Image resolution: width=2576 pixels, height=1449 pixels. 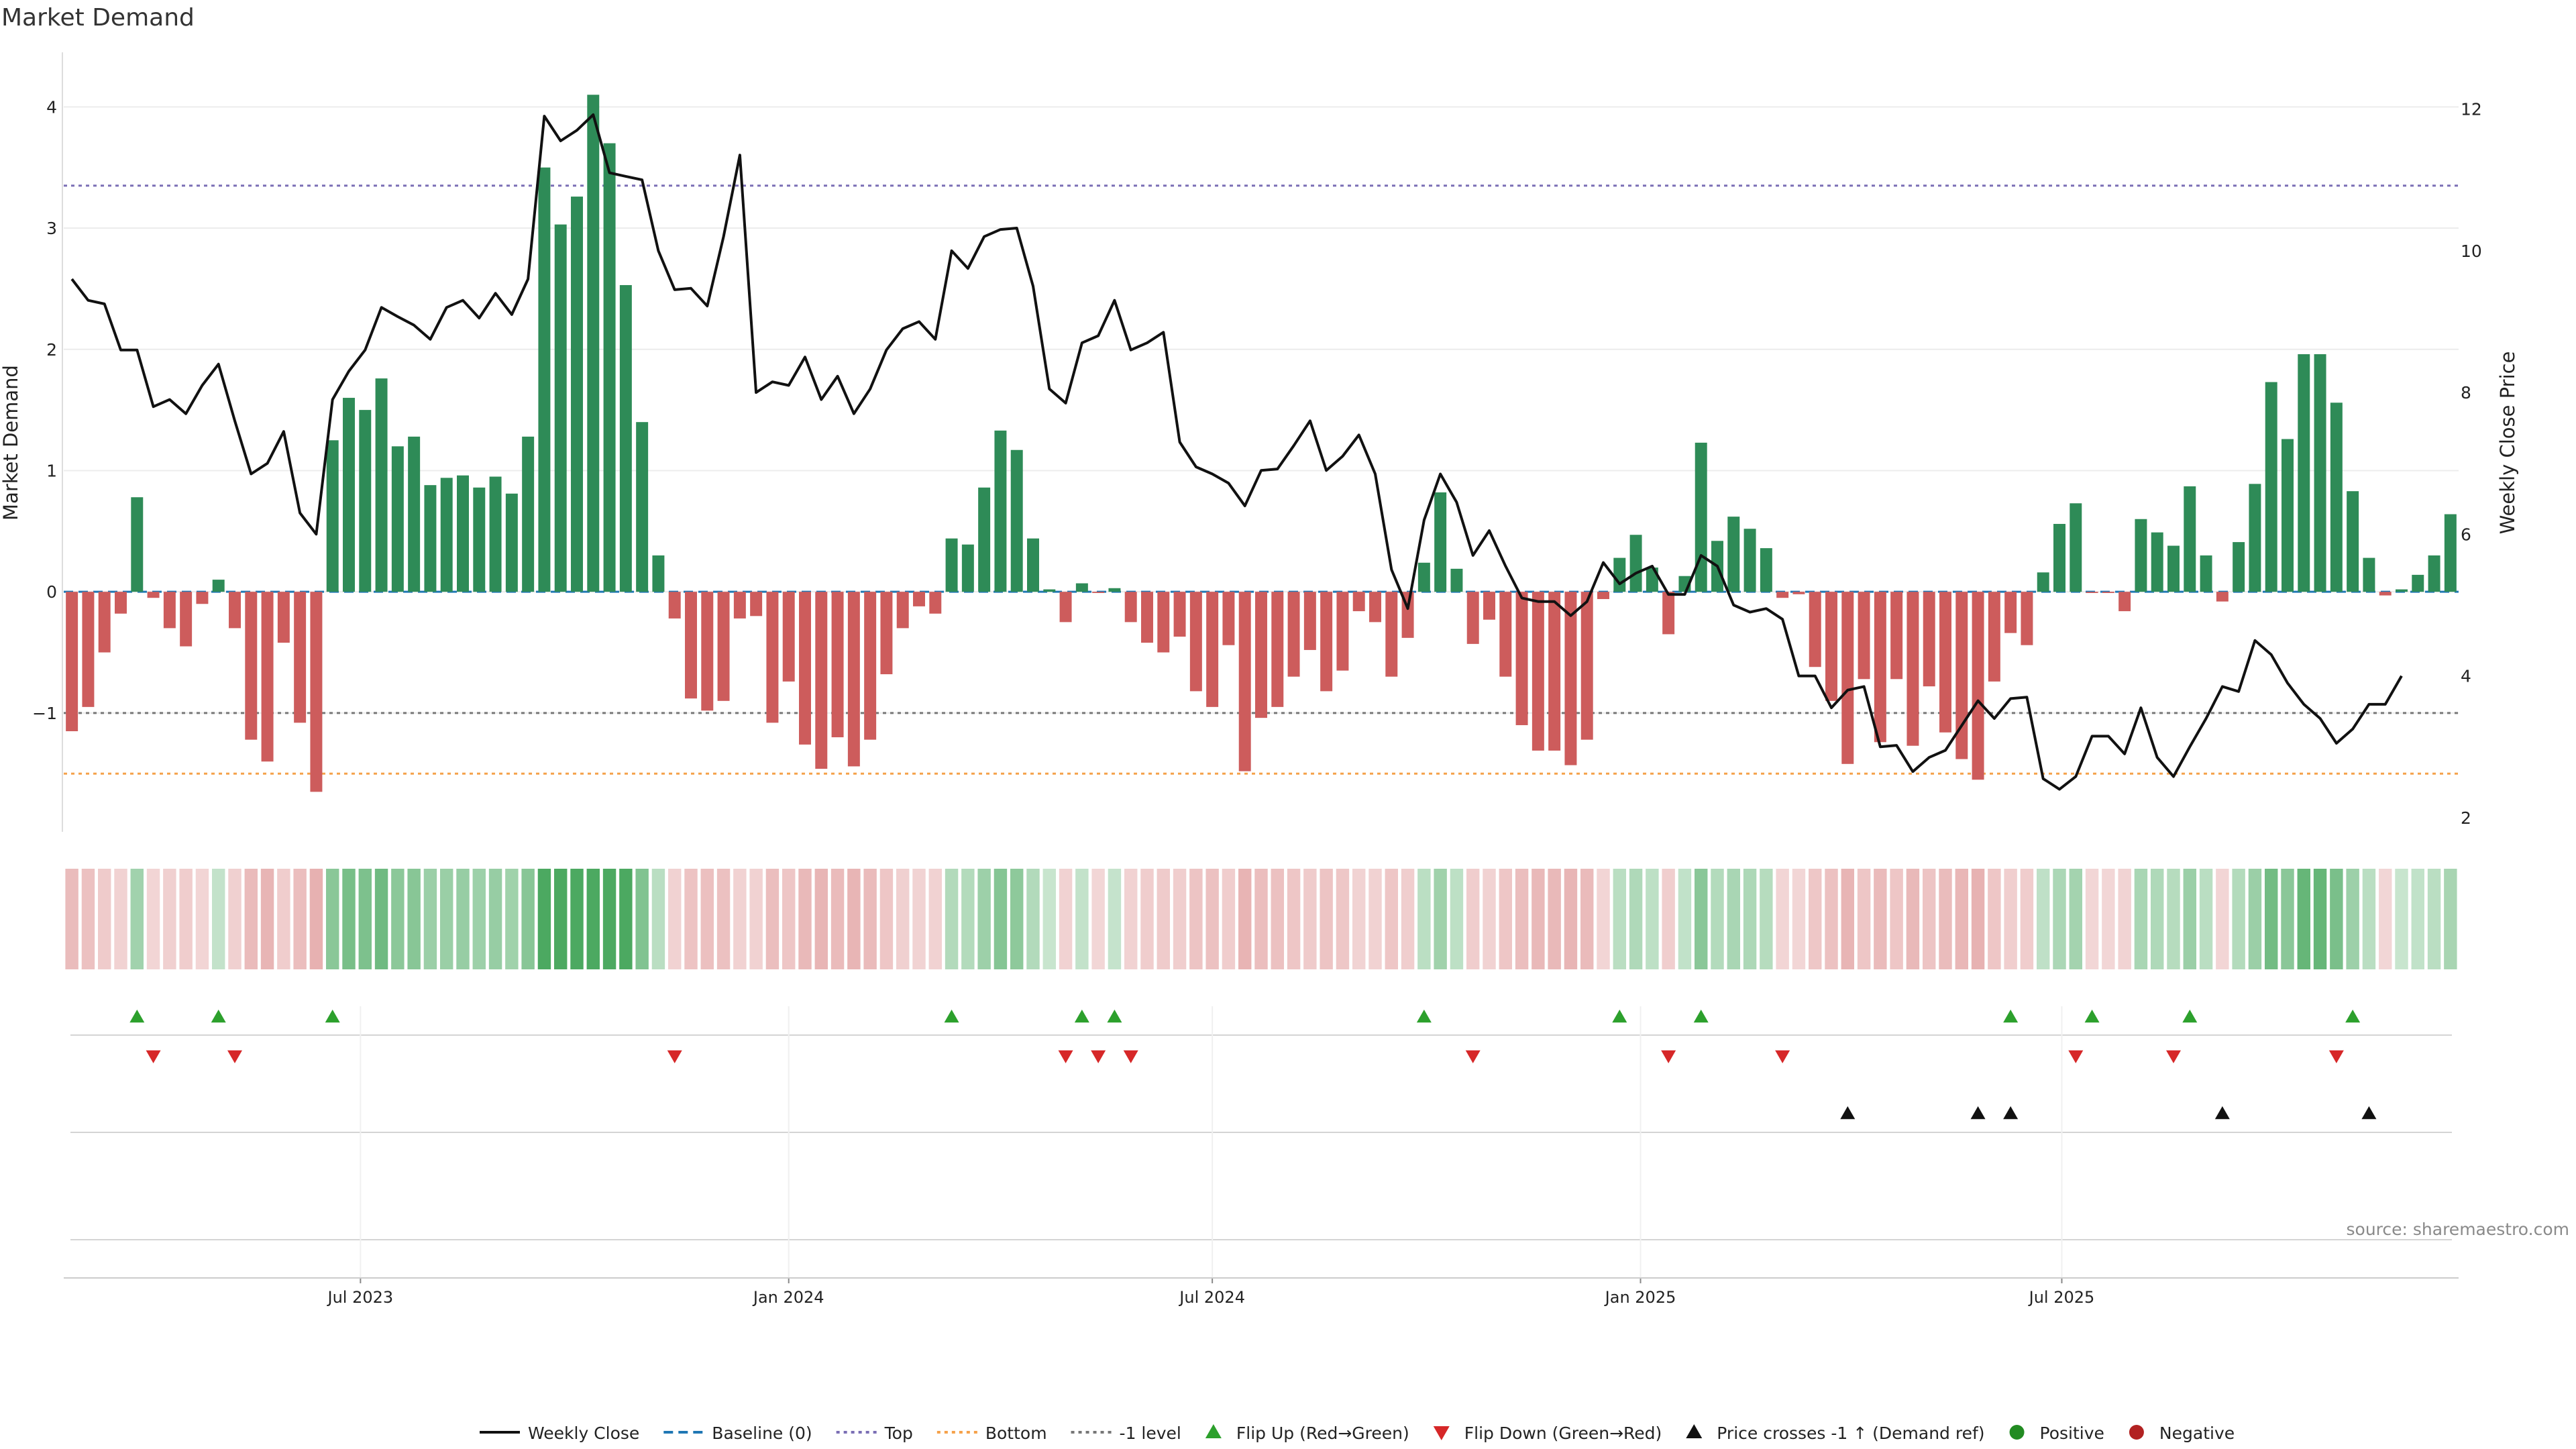 What do you see at coordinates (2471, 109) in the screenshot?
I see `y2-tick-label: 12` at bounding box center [2471, 109].